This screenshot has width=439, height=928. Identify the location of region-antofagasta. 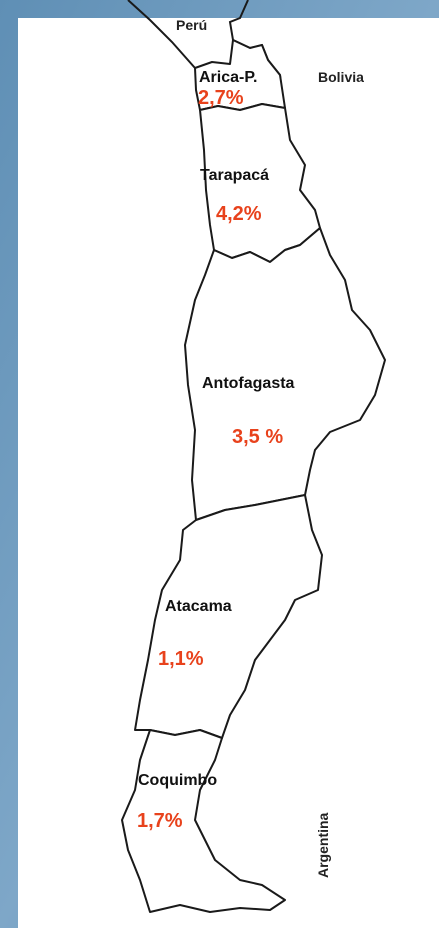
(285, 374).